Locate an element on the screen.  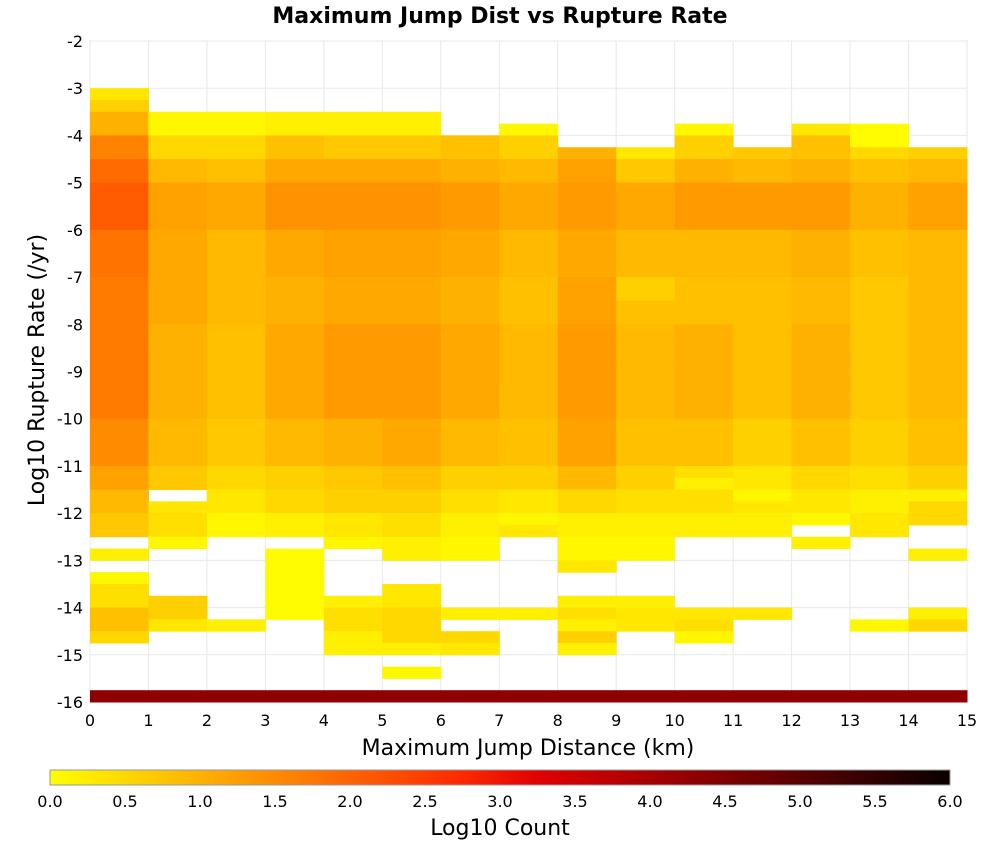
x-tick-label: 6 is located at coordinates (441, 720).